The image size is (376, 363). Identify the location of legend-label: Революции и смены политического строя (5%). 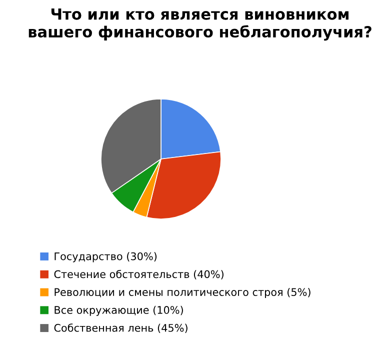
(182, 293).